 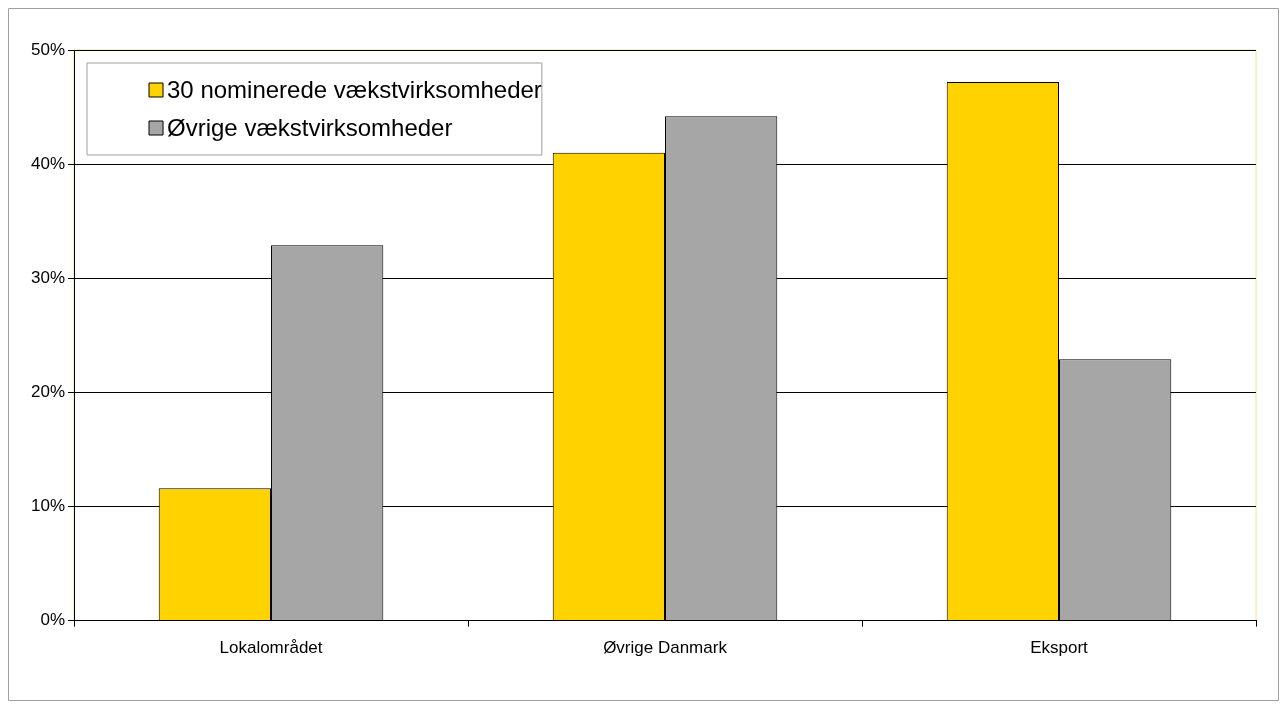 What do you see at coordinates (310, 127) in the screenshot?
I see `legend-label: Øvrige vækstvirksomheder` at bounding box center [310, 127].